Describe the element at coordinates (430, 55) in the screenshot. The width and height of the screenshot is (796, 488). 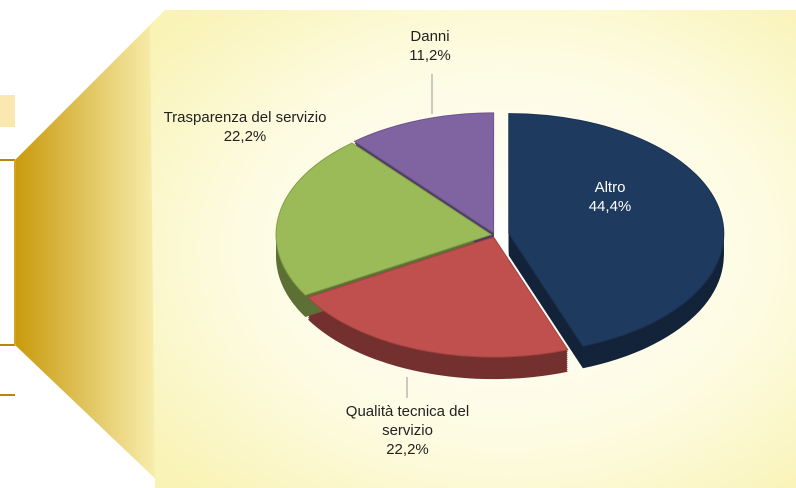
I see `label-value: 11,2%` at that location.